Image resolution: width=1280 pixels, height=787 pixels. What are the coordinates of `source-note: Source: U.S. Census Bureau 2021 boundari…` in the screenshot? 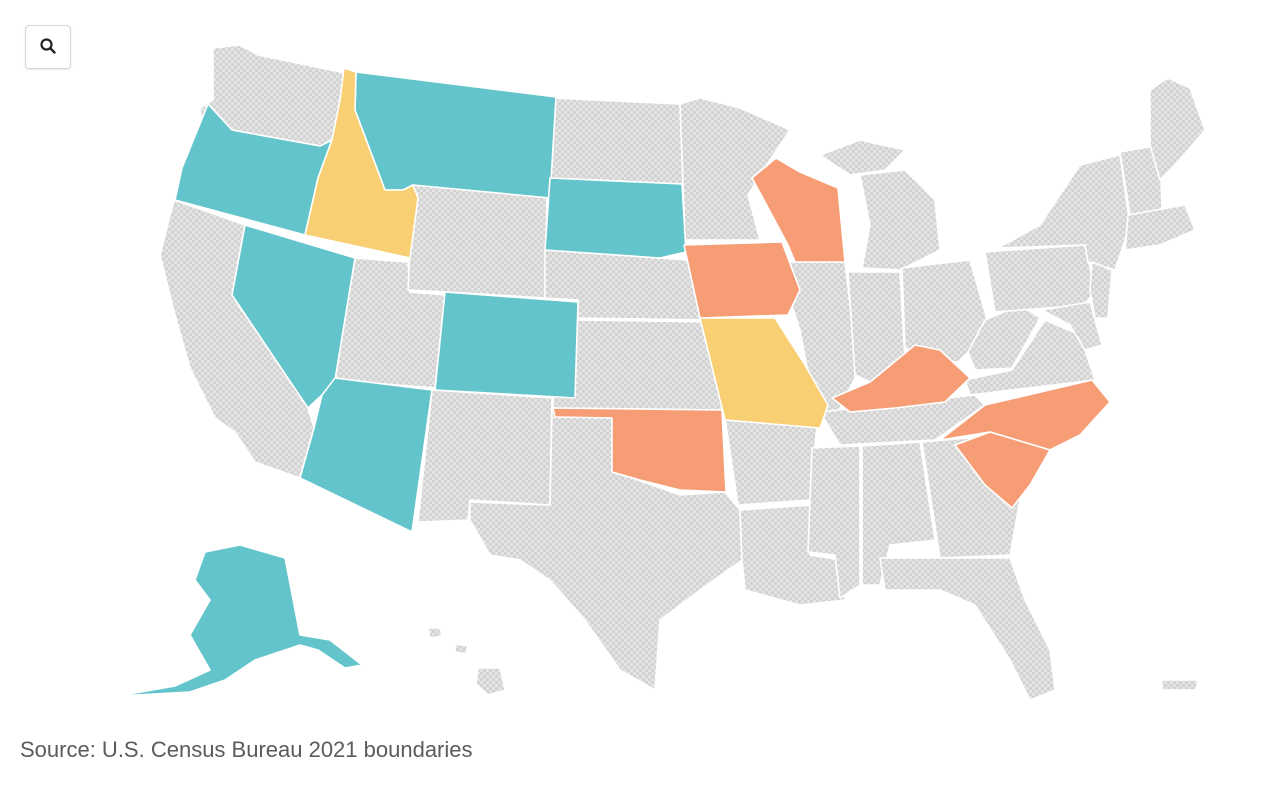 It's located at (246, 749).